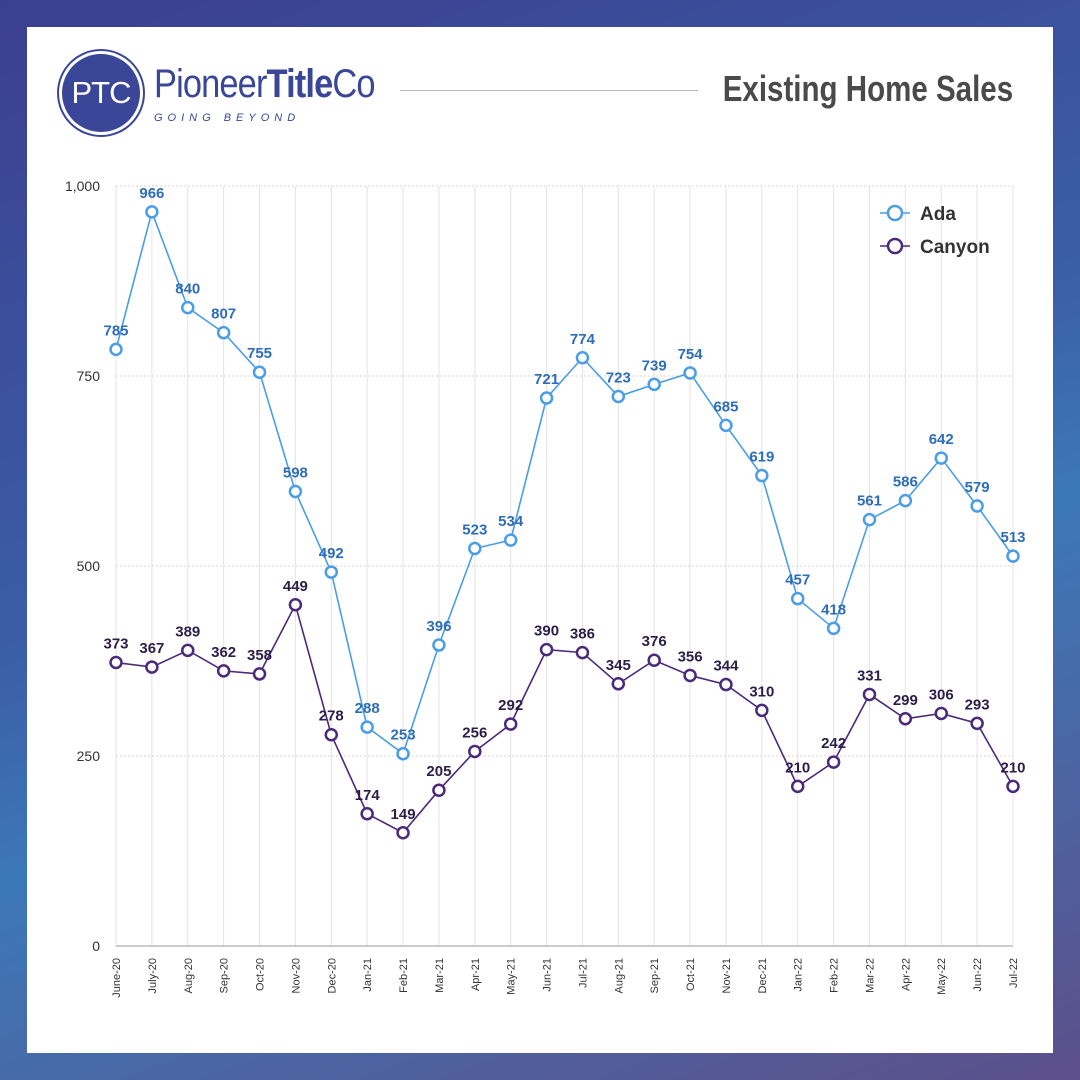 This screenshot has width=1080, height=1080. What do you see at coordinates (761, 691) in the screenshot?
I see `canyon-data-label: 310` at bounding box center [761, 691].